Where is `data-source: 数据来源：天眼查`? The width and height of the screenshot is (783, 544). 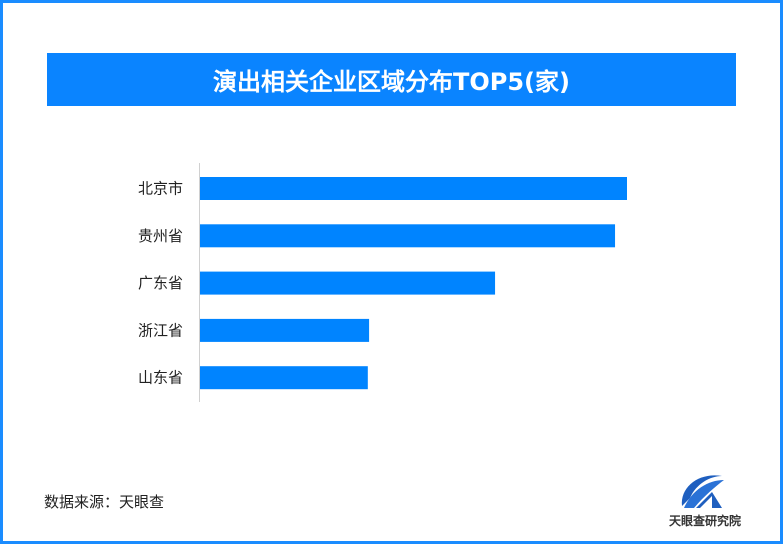
data-source: 数据来源：天眼查 is located at coordinates (104, 502).